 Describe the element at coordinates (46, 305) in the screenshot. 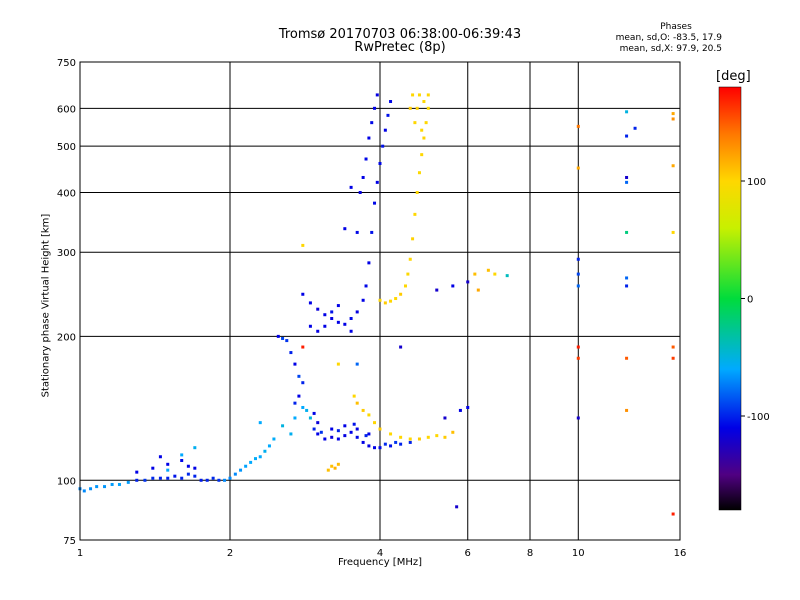

I see `y-axis-label: Stationary phase Virtual Height [km]` at that location.